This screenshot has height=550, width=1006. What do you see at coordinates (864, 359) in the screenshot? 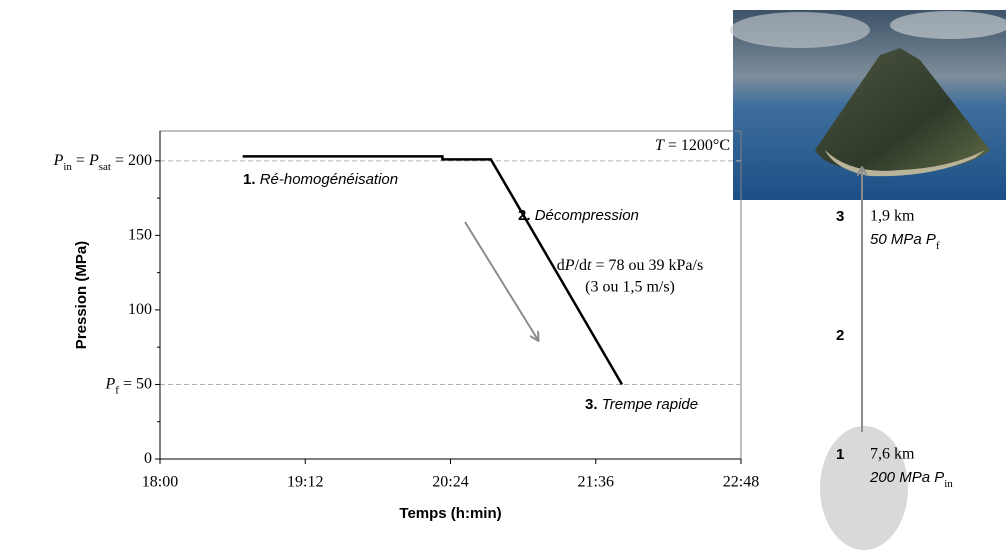
I see `depth-diagram` at bounding box center [864, 359].